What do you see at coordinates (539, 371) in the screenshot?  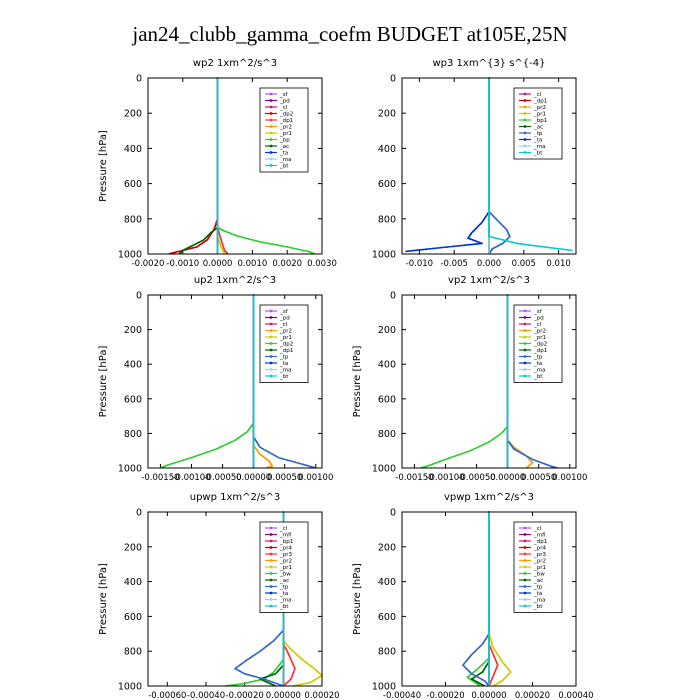 I see `legend-label: _ma` at bounding box center [539, 371].